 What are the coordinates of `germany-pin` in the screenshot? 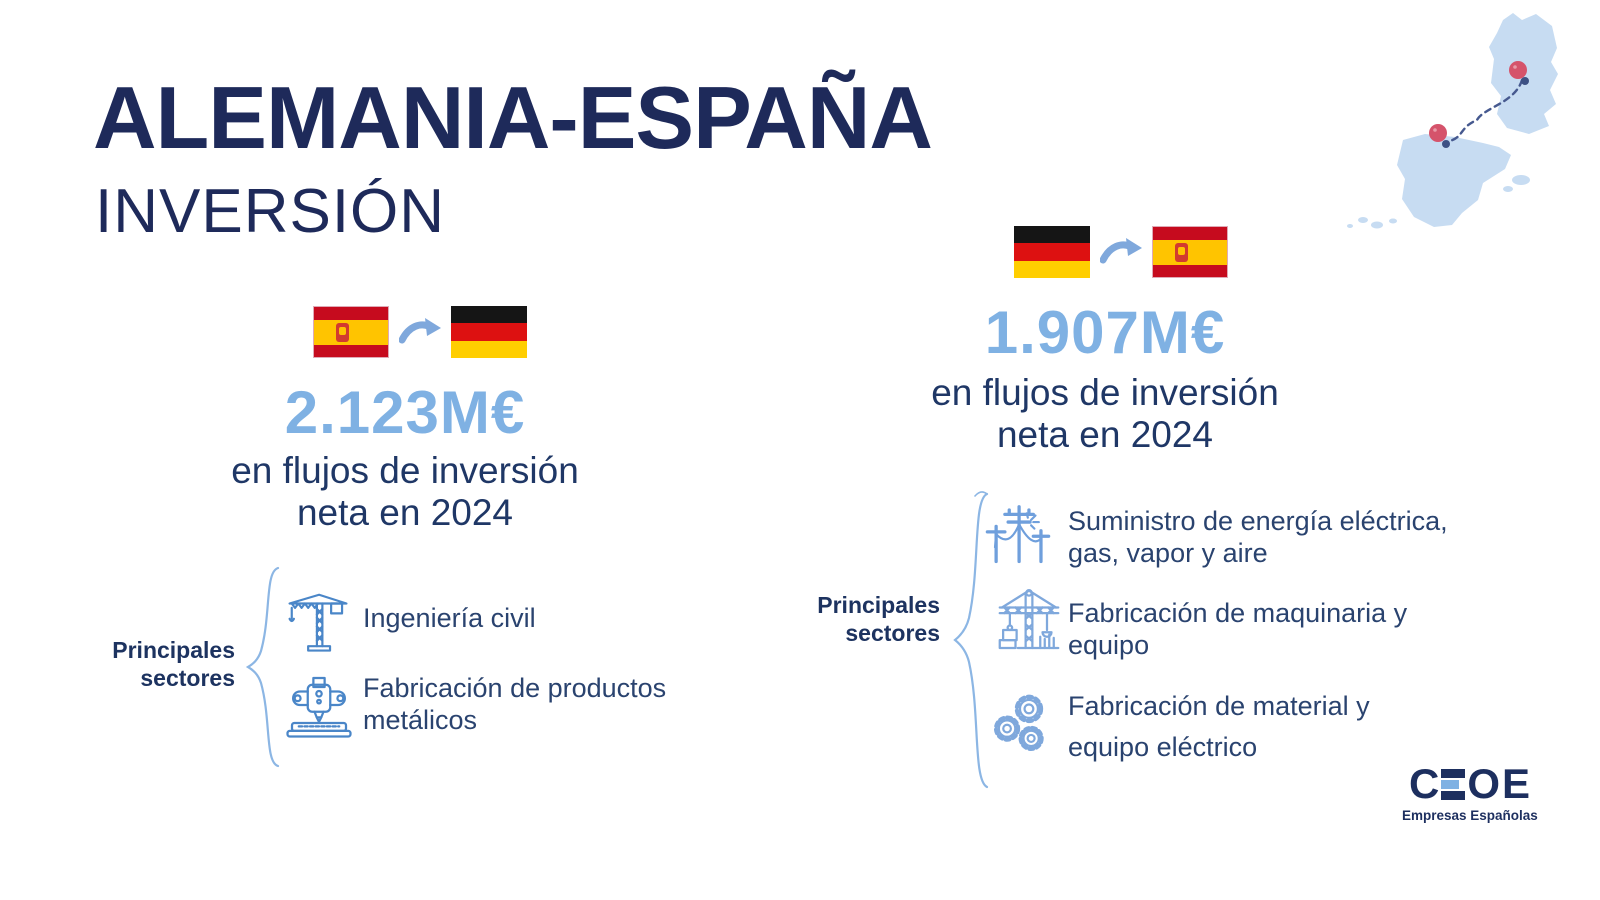 It's located at (1518, 70).